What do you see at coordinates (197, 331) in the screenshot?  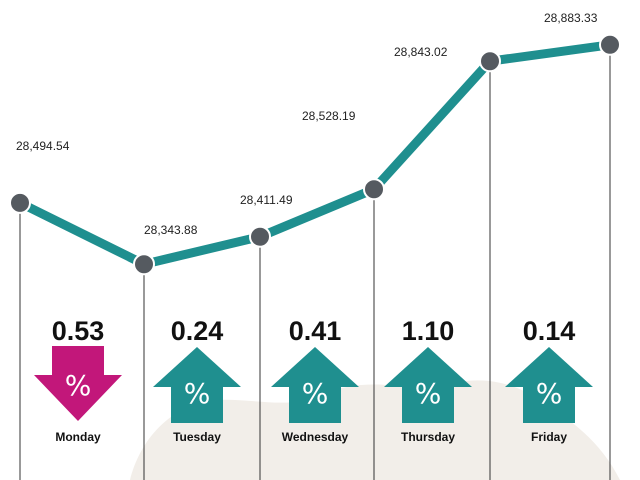 I see `change-percent: 0.24` at bounding box center [197, 331].